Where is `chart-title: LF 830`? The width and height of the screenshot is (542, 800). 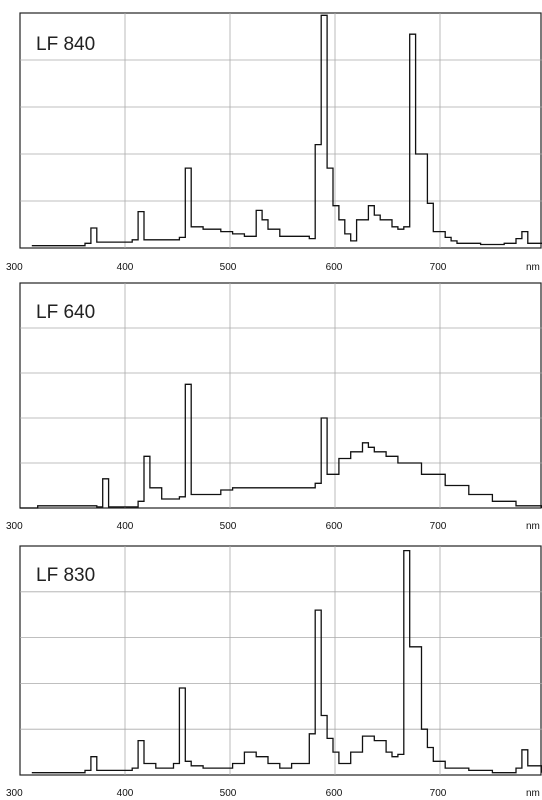 chart-title: LF 830 is located at coordinates (65, 575).